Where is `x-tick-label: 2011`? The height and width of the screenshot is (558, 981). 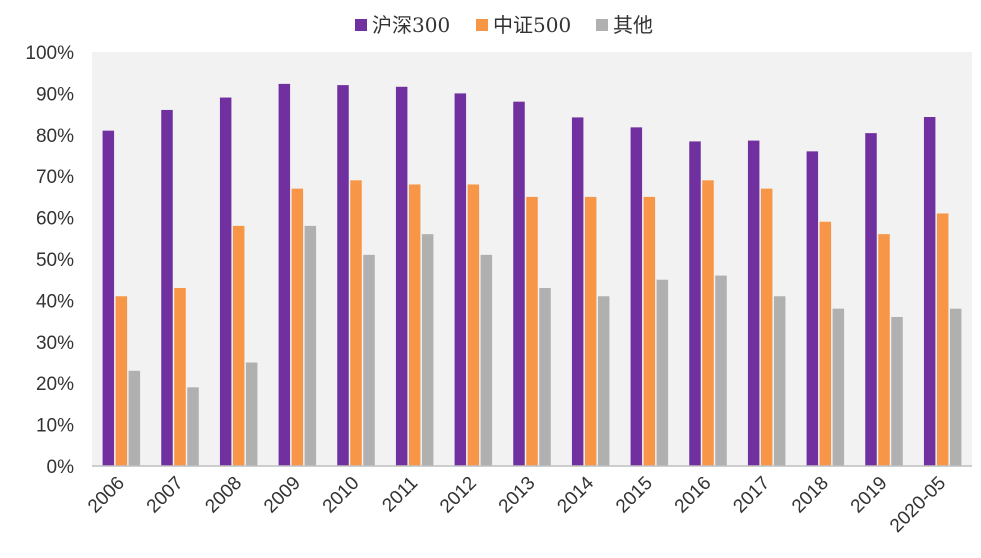 x-tick-label: 2011 is located at coordinates (400, 495).